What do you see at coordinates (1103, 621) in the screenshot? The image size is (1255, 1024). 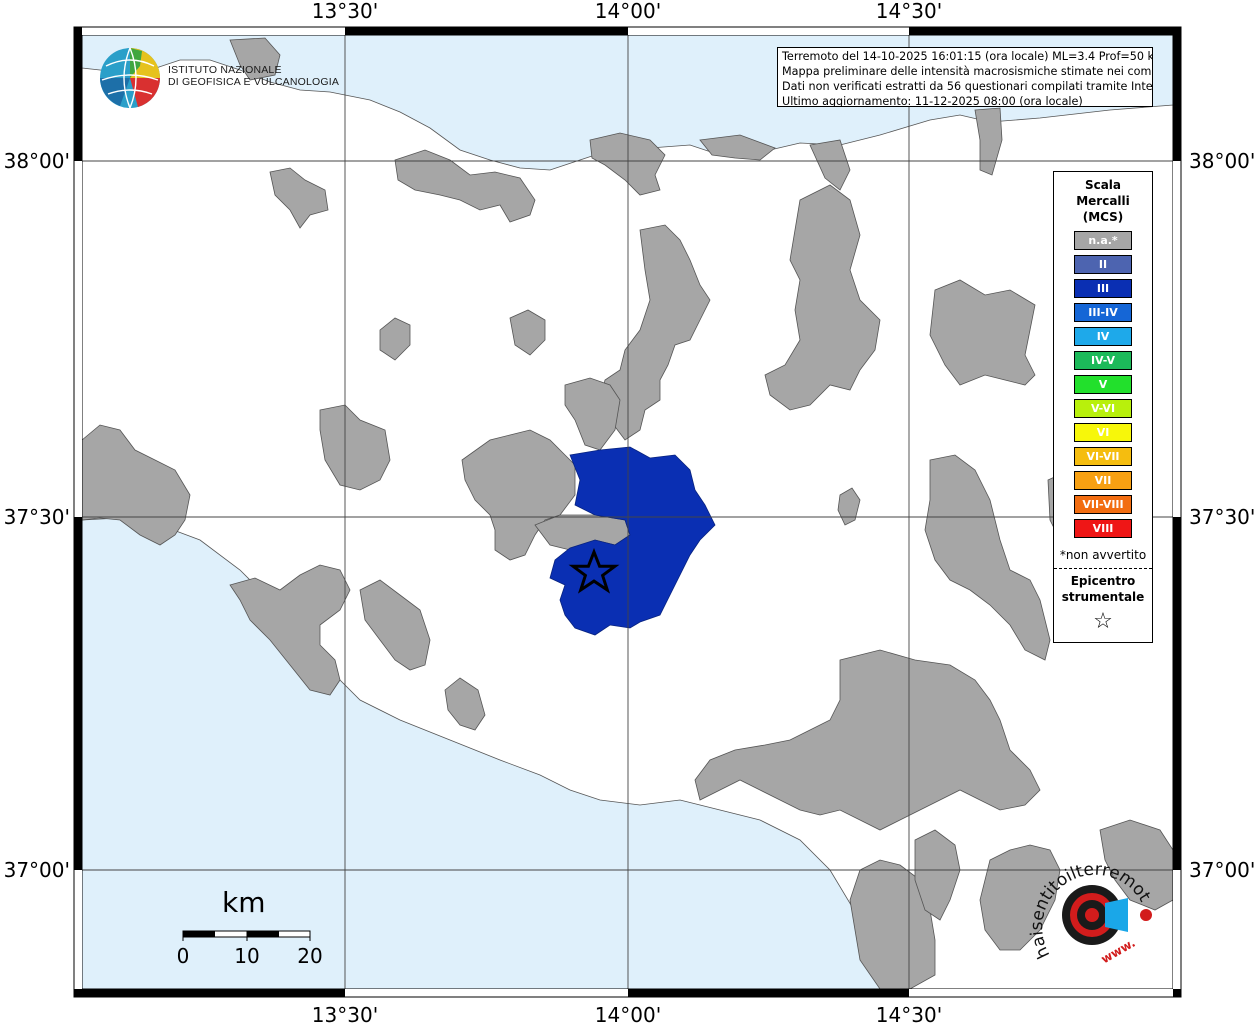 I see `star-icon: ☆` at bounding box center [1103, 621].